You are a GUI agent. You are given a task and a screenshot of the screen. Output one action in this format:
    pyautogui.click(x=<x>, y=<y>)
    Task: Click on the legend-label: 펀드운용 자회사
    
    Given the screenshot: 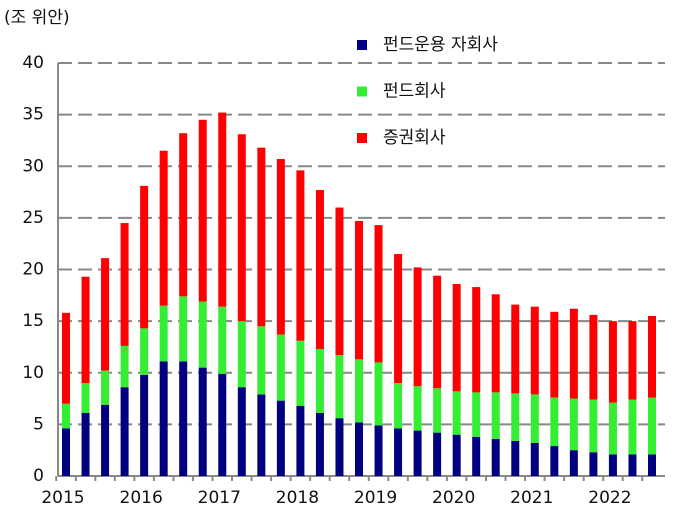 What is the action you would take?
    pyautogui.click(x=440, y=45)
    